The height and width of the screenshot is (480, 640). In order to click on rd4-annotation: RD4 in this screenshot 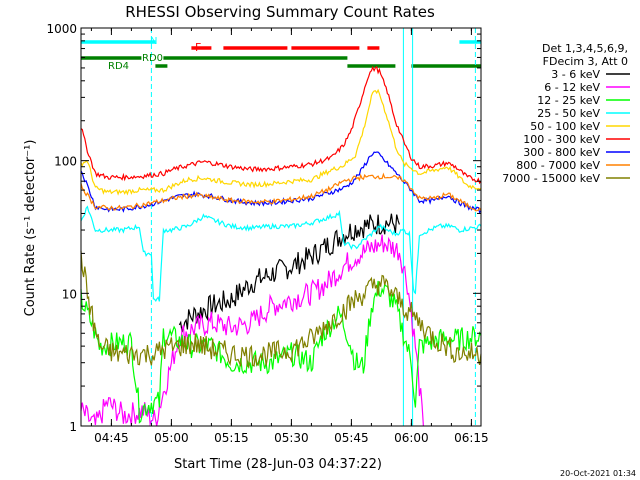, I will do `click(118, 66)`.